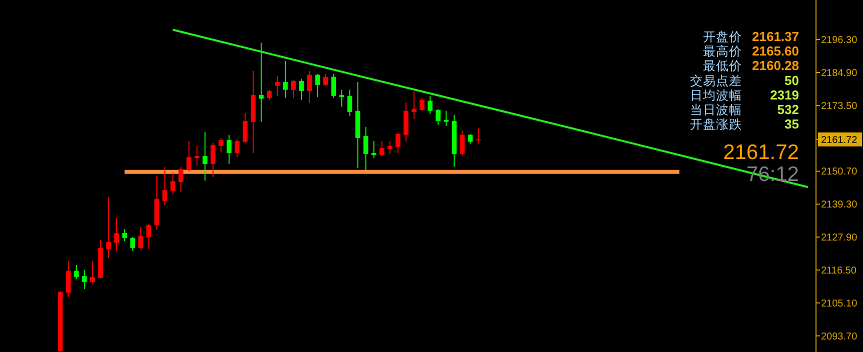 The height and width of the screenshot is (352, 863). What do you see at coordinates (751, 51) in the screenshot?
I see `annotation: 最高价 2165.60` at bounding box center [751, 51].